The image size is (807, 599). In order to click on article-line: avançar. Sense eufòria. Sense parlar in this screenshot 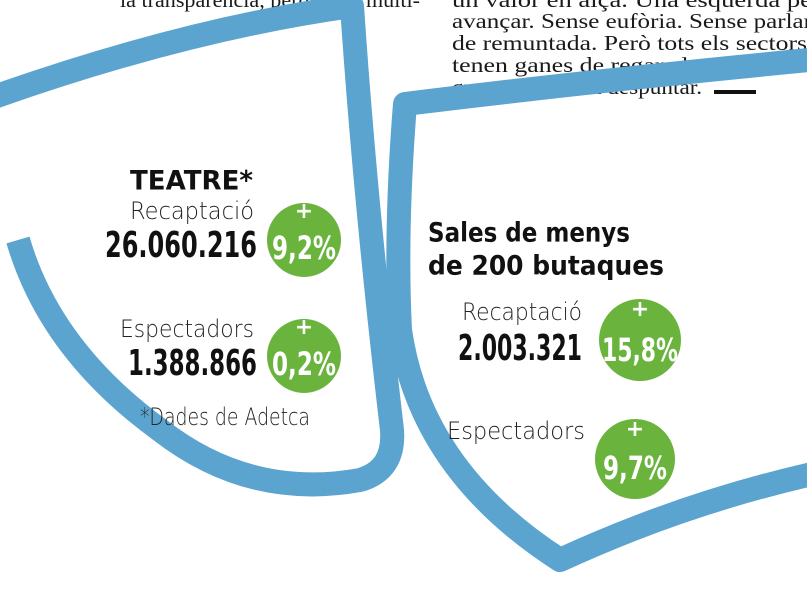, I will do `click(629, 21)`.